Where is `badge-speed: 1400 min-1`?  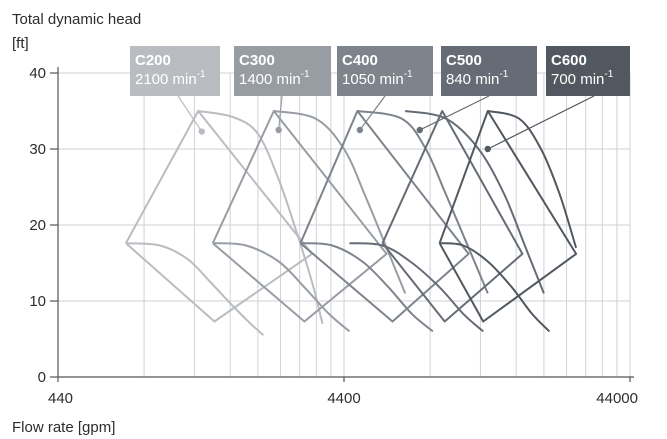 badge-speed: 1400 min-1 is located at coordinates (274, 78).